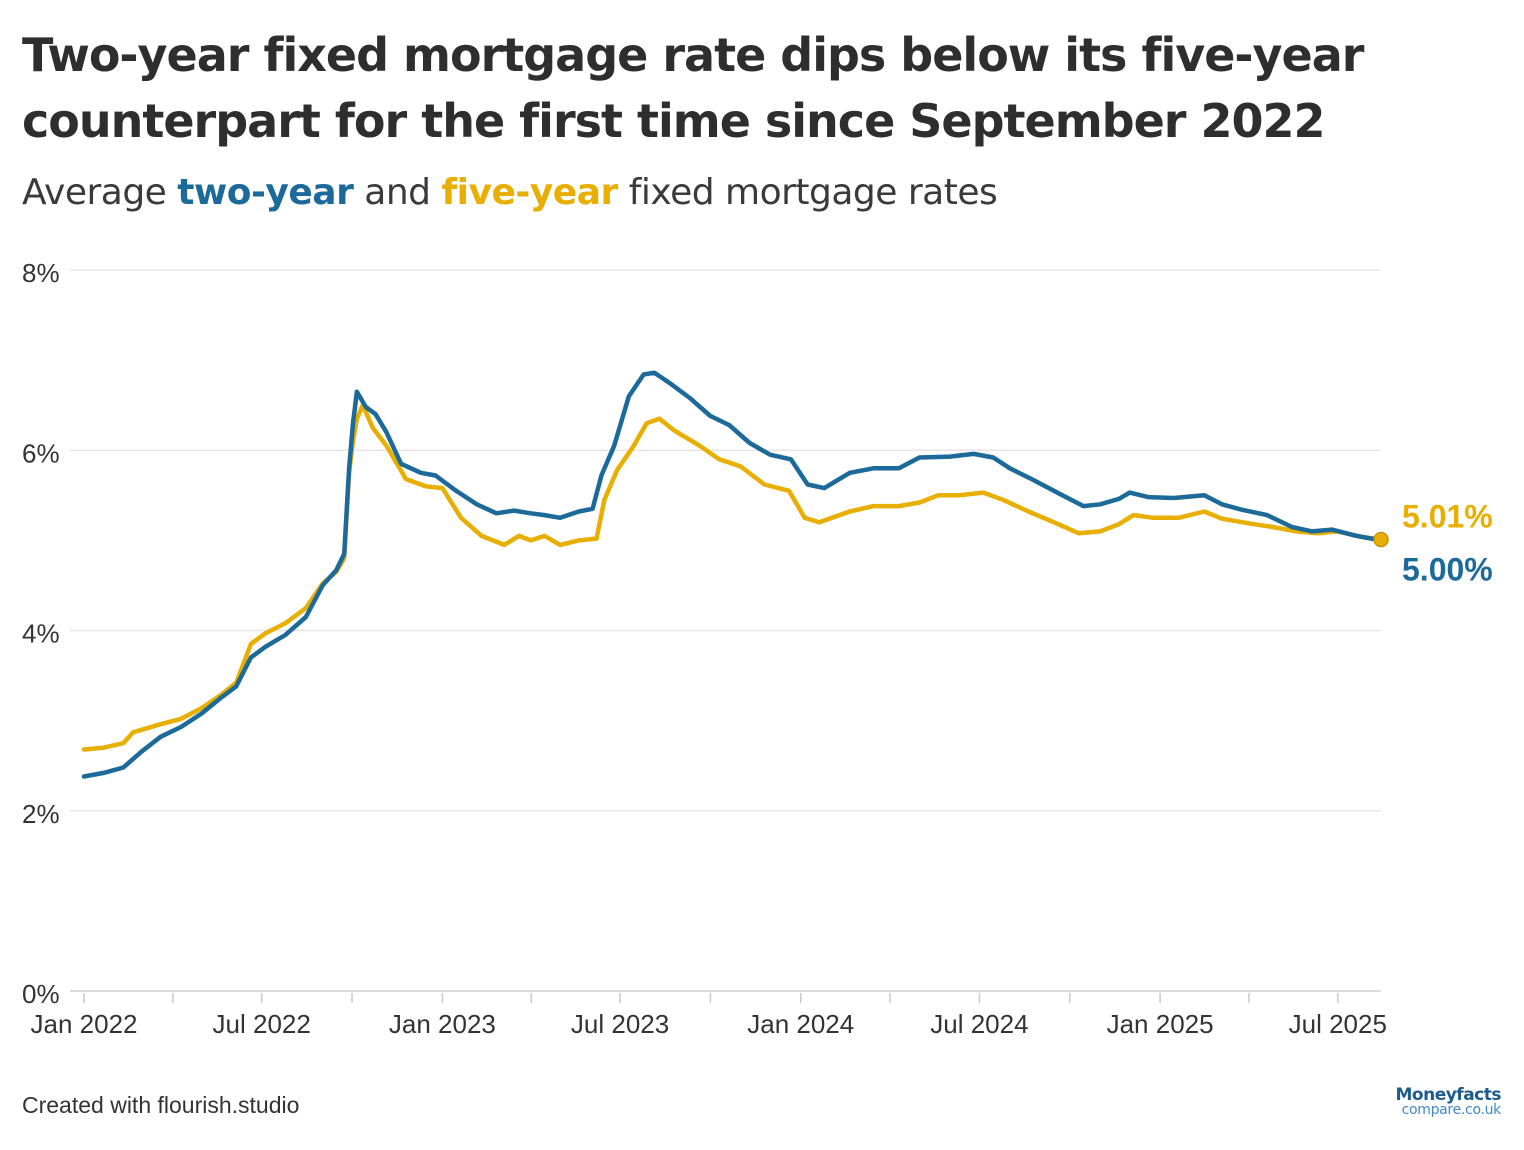  I want to click on end-point-dot, so click(1381, 539).